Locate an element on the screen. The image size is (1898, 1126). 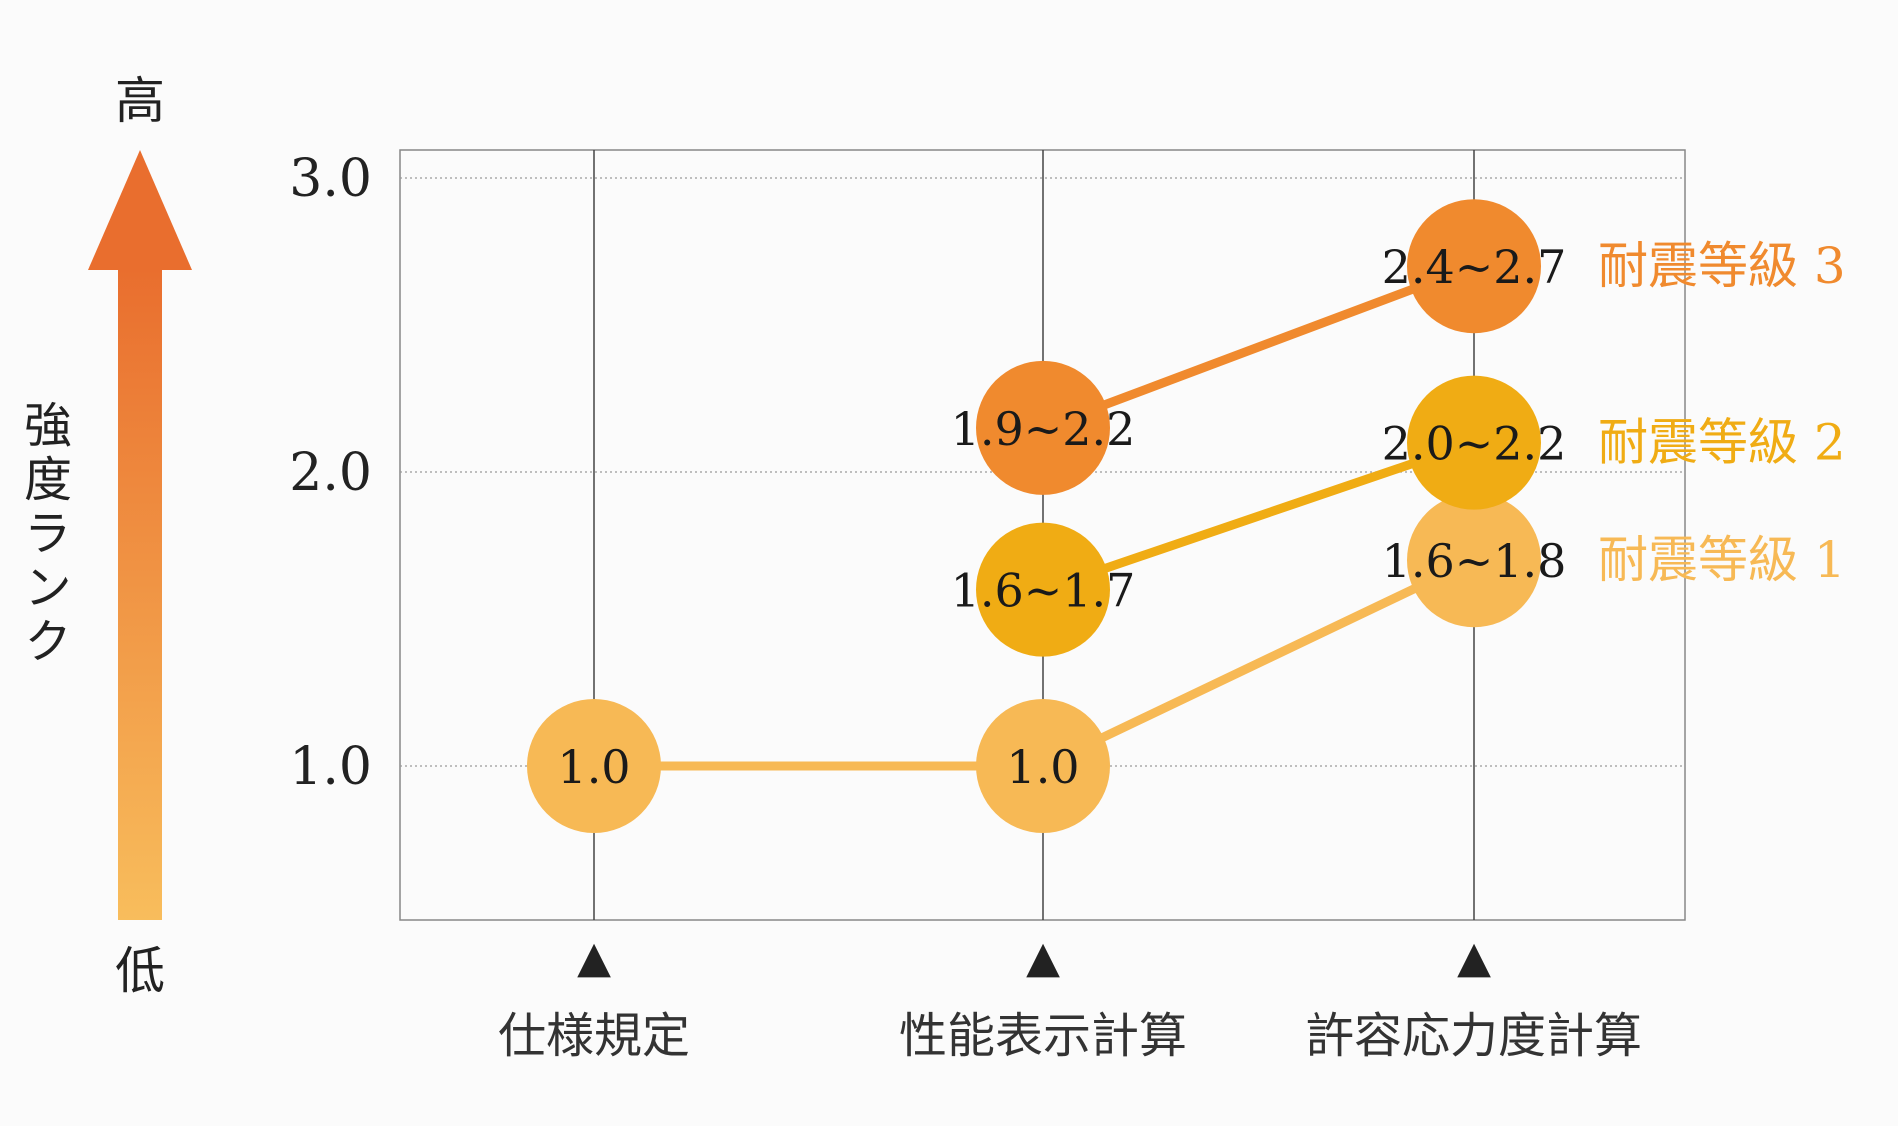
y-tick-label: 2.0 is located at coordinates (330, 473).